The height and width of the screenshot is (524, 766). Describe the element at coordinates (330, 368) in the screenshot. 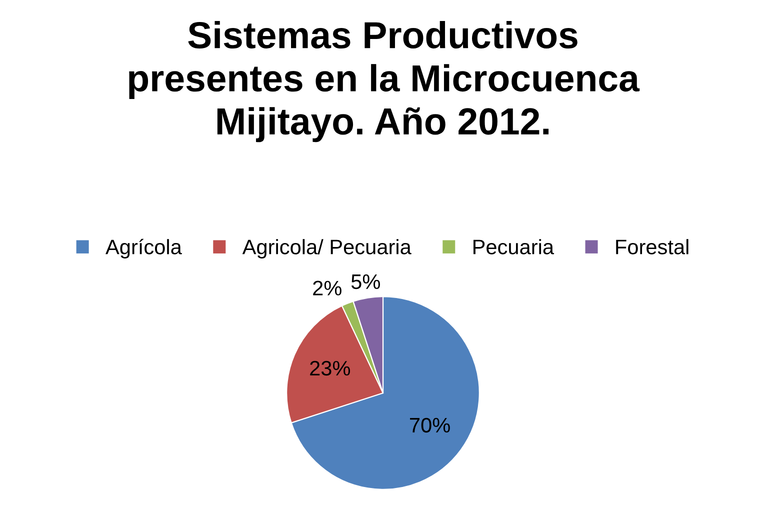

I see `data-label: 23%` at that location.